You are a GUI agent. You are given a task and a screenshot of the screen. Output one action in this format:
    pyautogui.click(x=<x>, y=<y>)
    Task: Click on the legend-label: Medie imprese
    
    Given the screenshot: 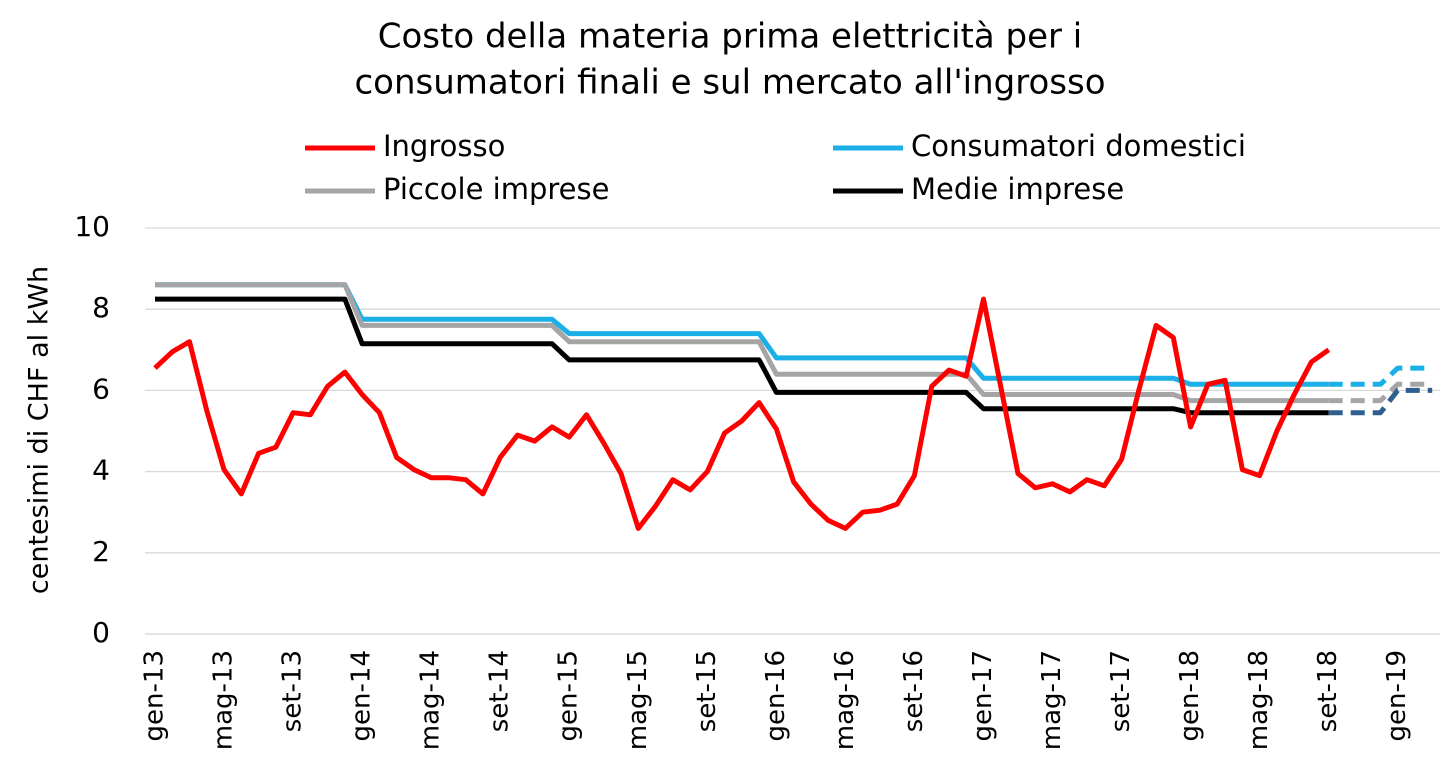 What is the action you would take?
    pyautogui.click(x=1017, y=189)
    